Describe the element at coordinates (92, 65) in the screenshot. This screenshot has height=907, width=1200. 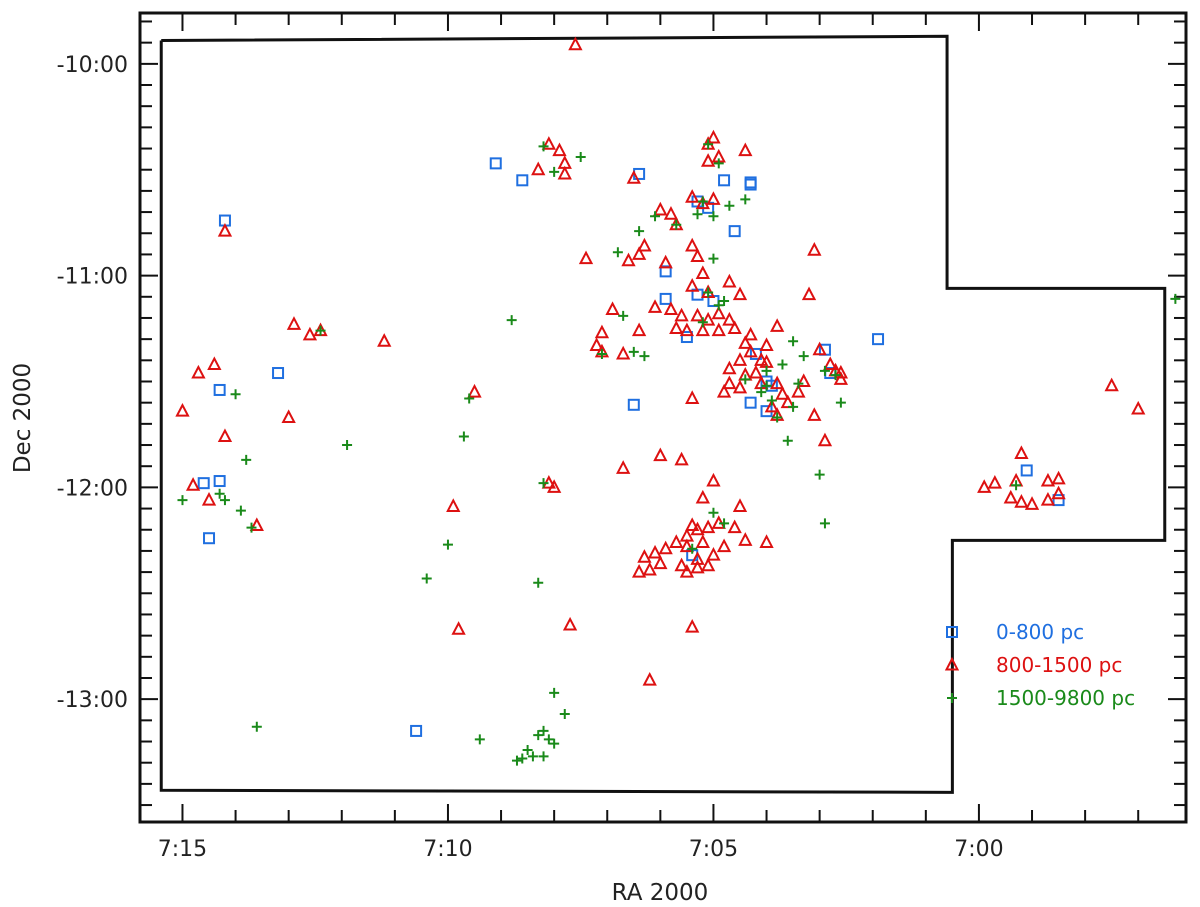
I see `y-tick-label: -10:00` at that location.